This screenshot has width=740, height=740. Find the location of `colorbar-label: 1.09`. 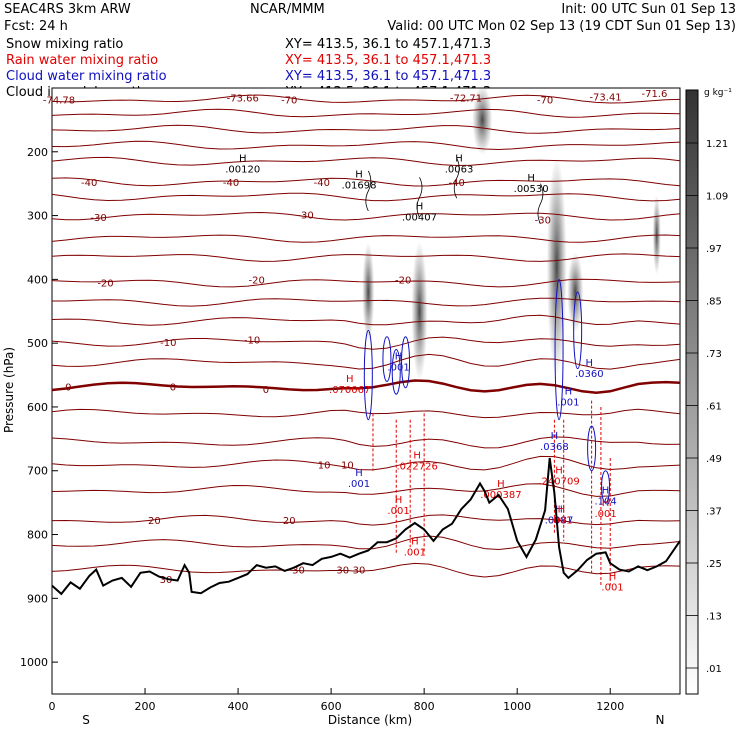

colorbar-label: 1.09 is located at coordinates (717, 197).